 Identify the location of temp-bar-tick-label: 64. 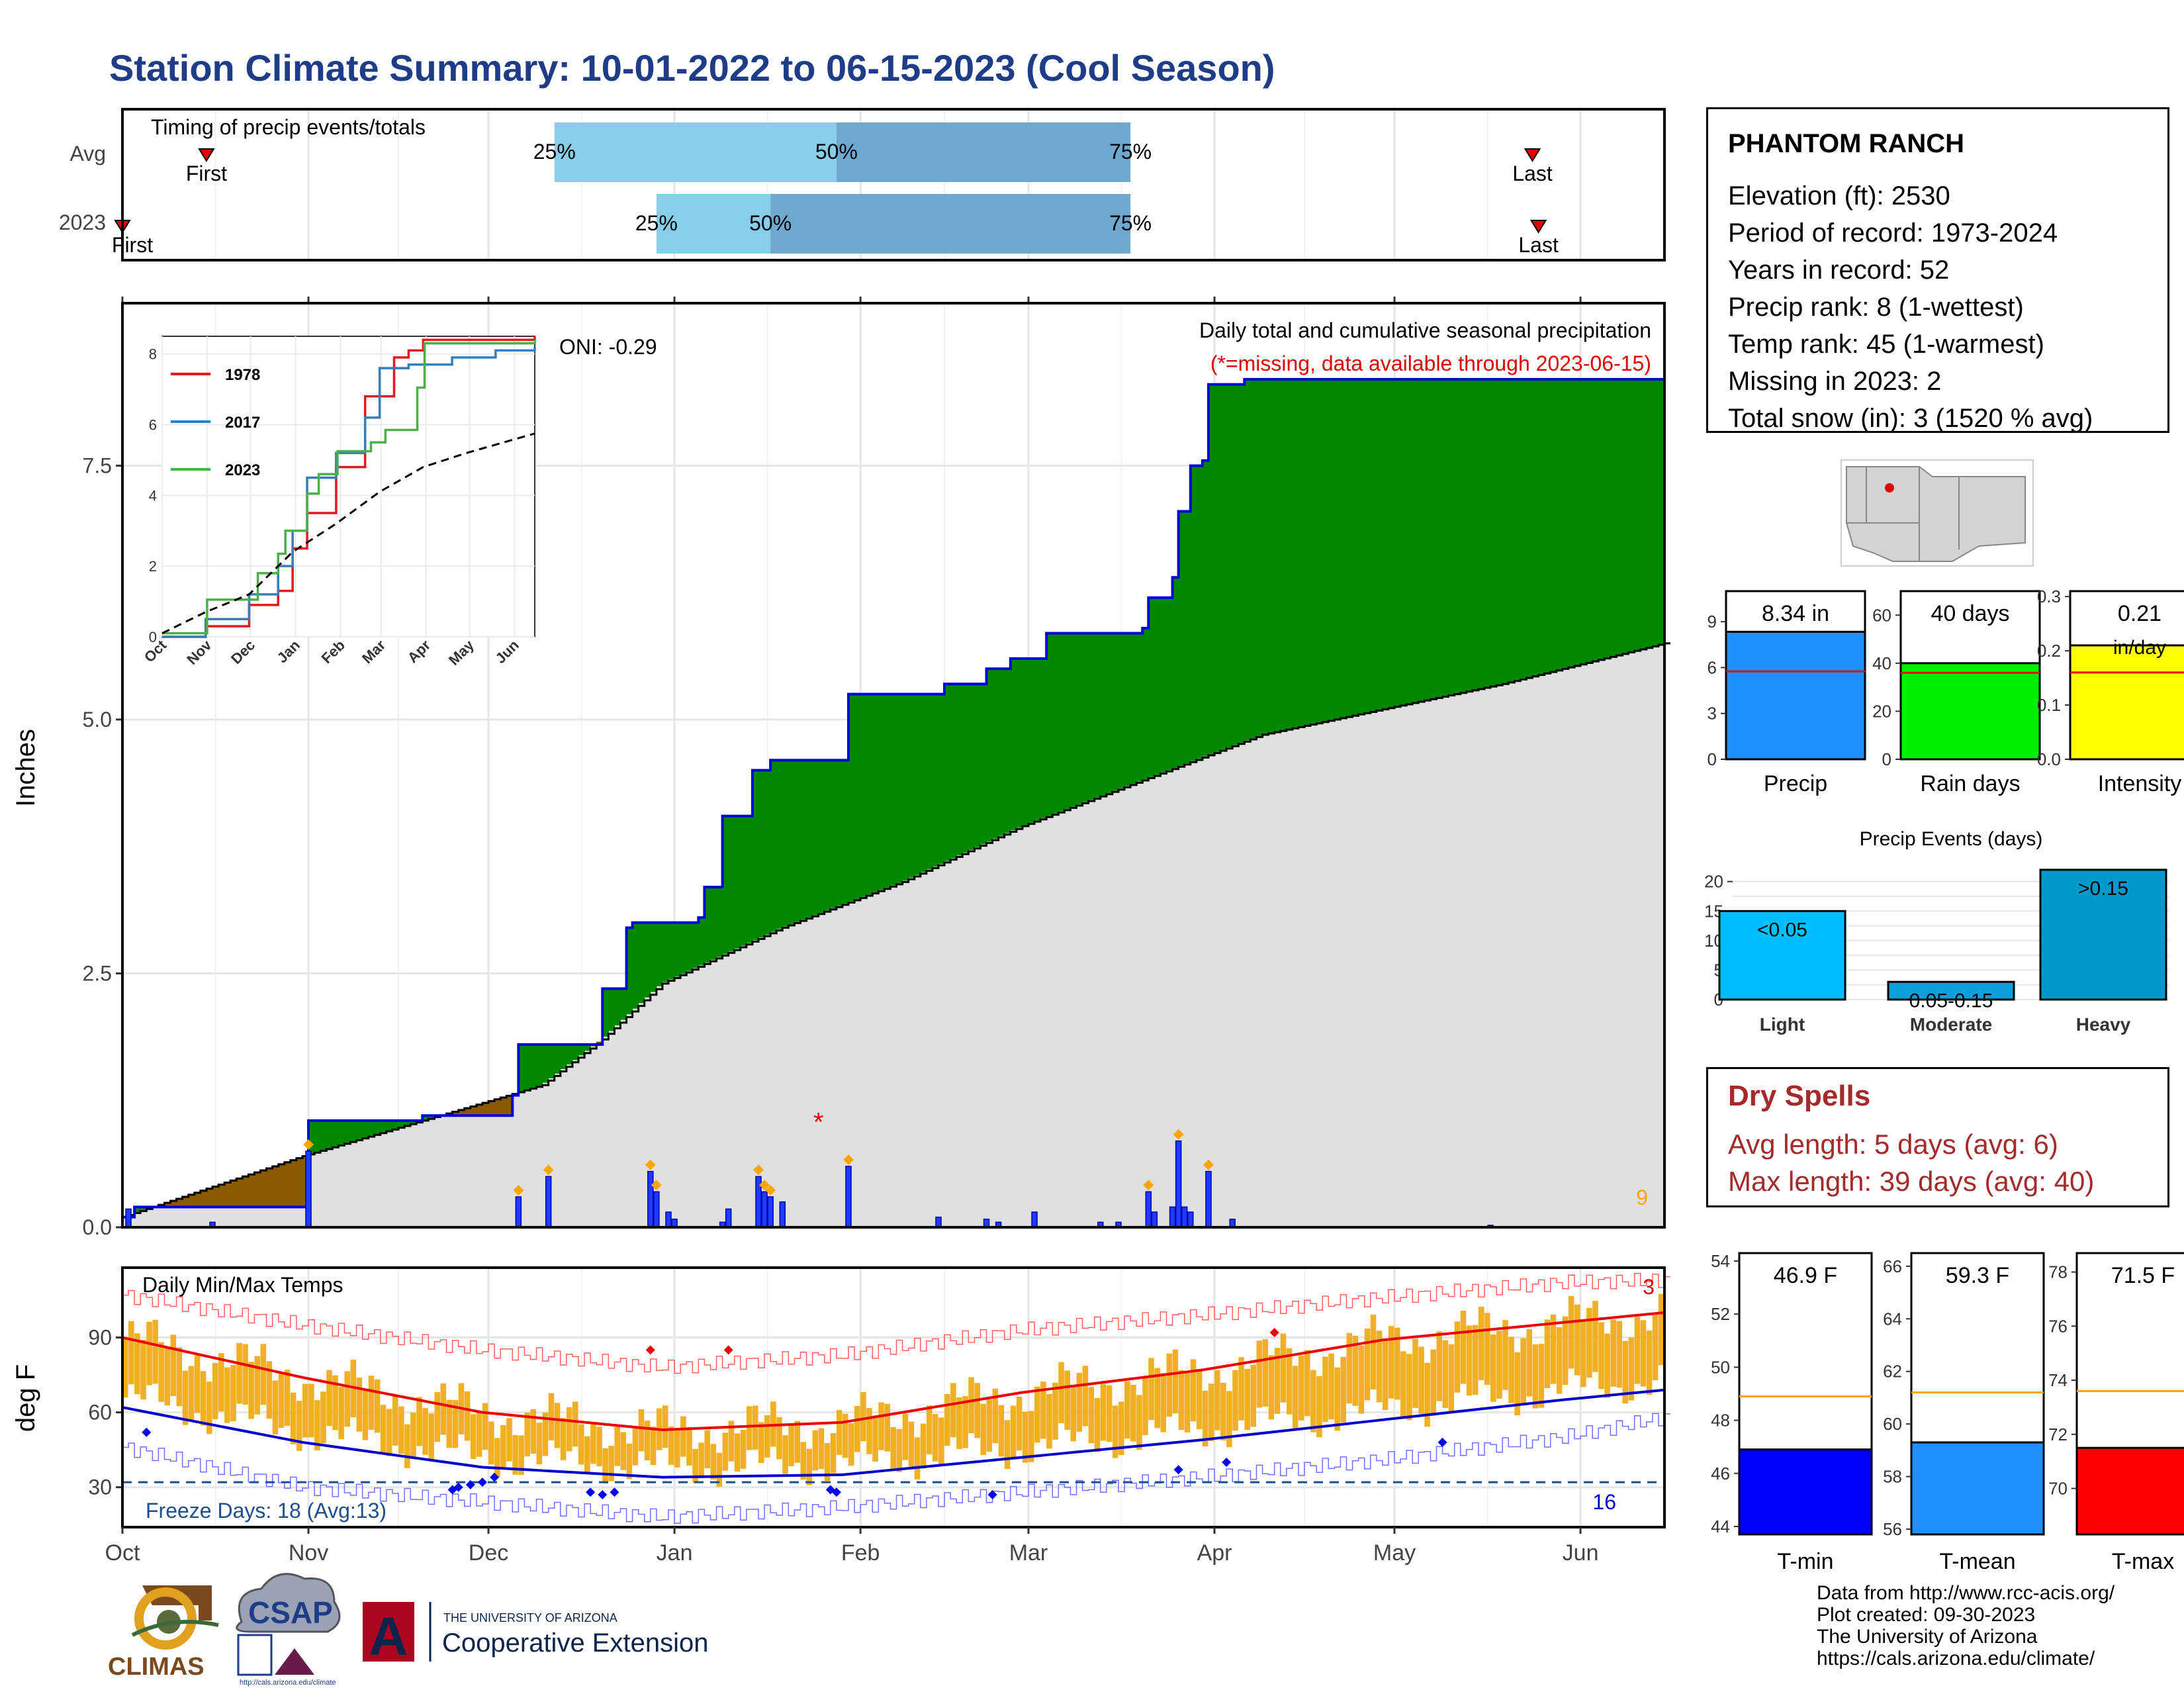
(1892, 1319).